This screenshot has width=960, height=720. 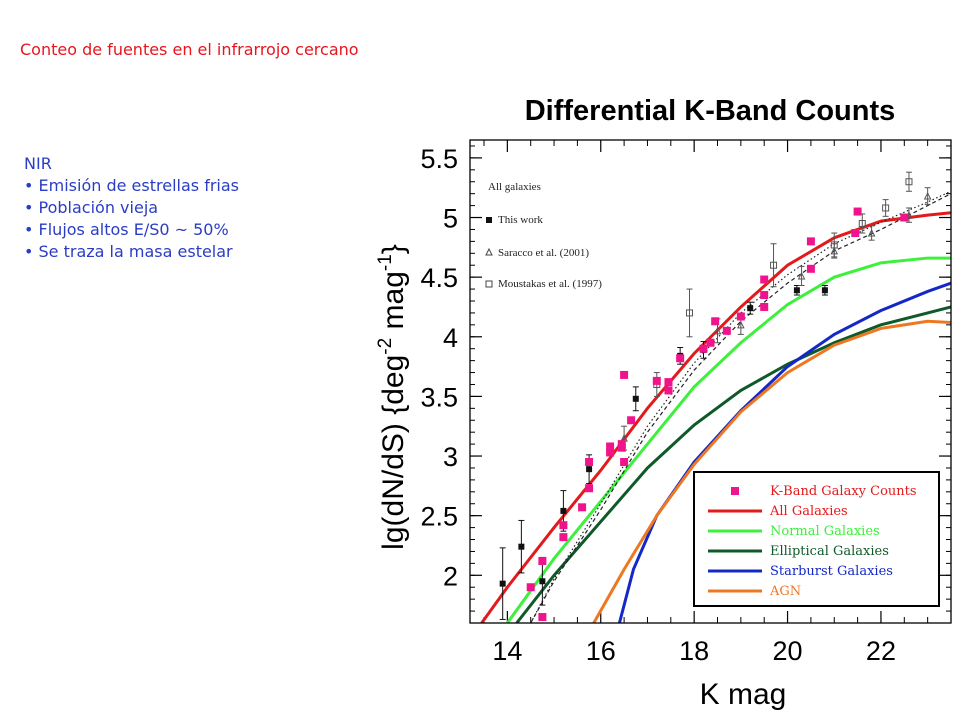 What do you see at coordinates (439, 517) in the screenshot?
I see `y-tick-label: 2.5` at bounding box center [439, 517].